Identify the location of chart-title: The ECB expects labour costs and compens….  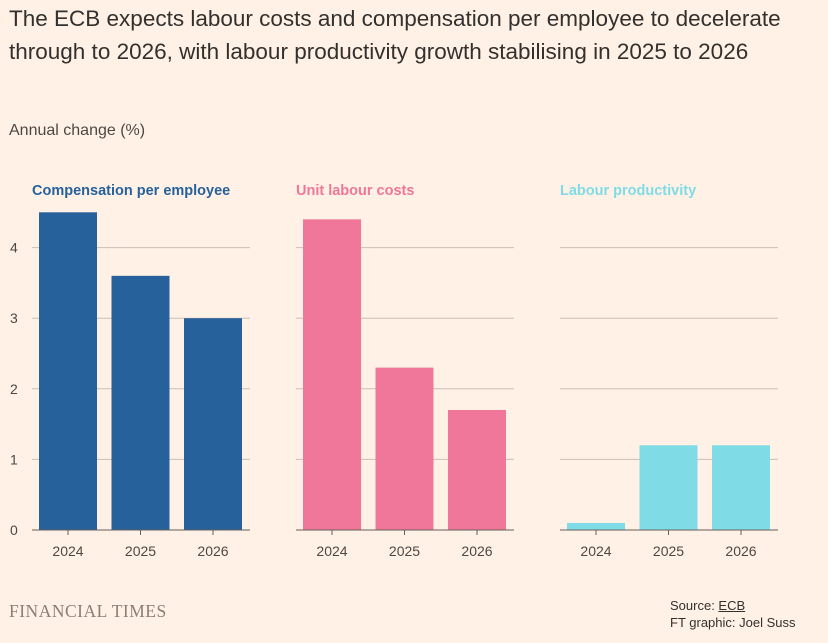
(395, 35).